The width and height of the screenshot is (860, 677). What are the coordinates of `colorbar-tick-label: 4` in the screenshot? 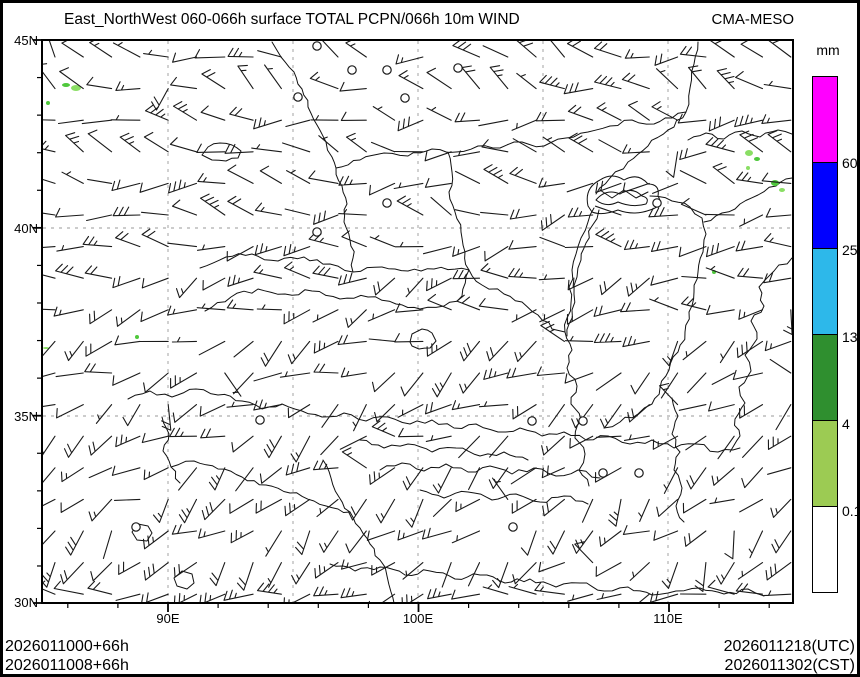 It's located at (846, 424).